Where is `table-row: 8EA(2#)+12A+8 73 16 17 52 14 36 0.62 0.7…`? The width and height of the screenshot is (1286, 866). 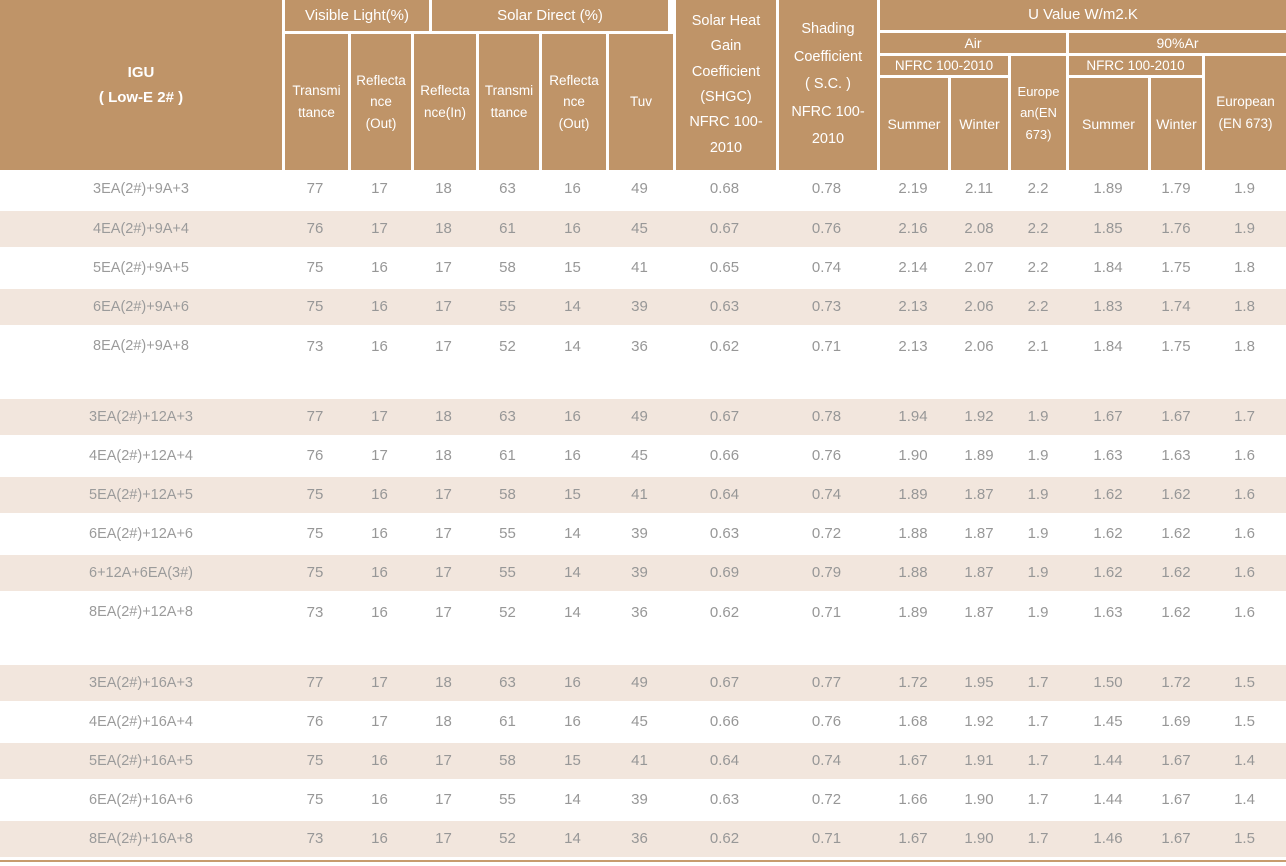 table-row: 8EA(2#)+12A+8 73 16 17 52 14 36 0.62 0.7… is located at coordinates (643, 611).